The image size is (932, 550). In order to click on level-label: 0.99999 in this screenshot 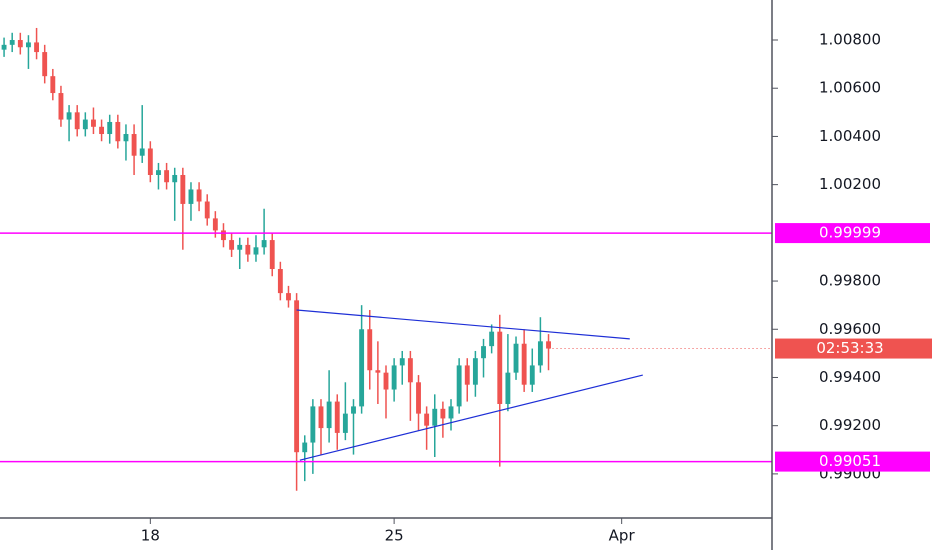, I will do `click(850, 233)`.